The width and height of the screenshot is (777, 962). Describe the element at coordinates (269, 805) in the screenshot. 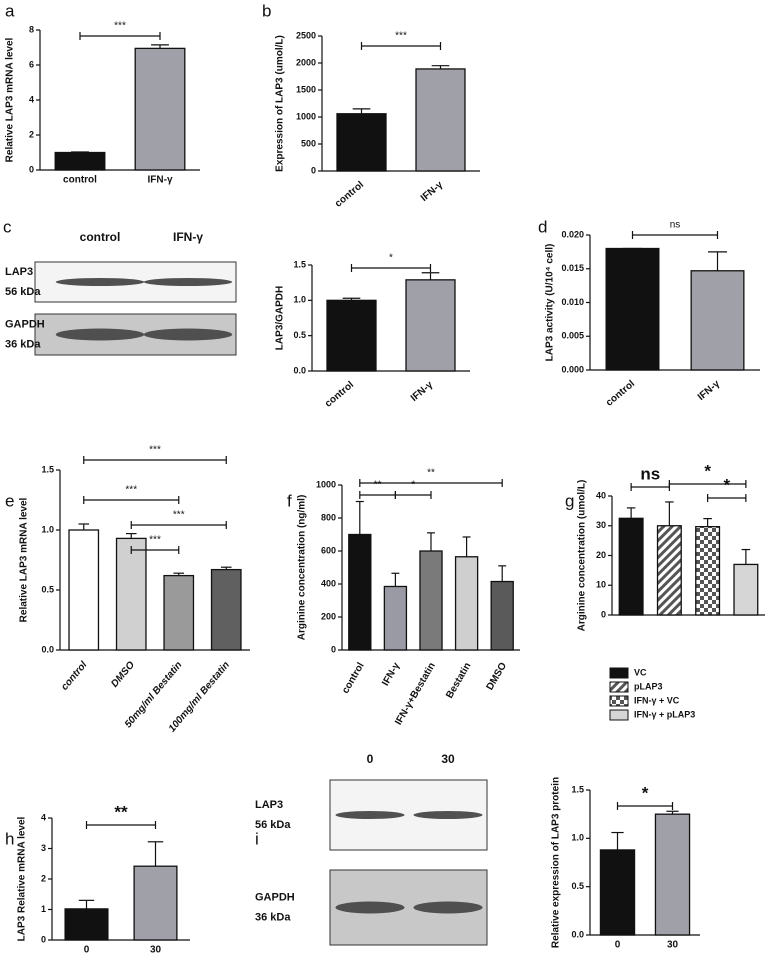

I see `blot-protein: LAP3` at that location.